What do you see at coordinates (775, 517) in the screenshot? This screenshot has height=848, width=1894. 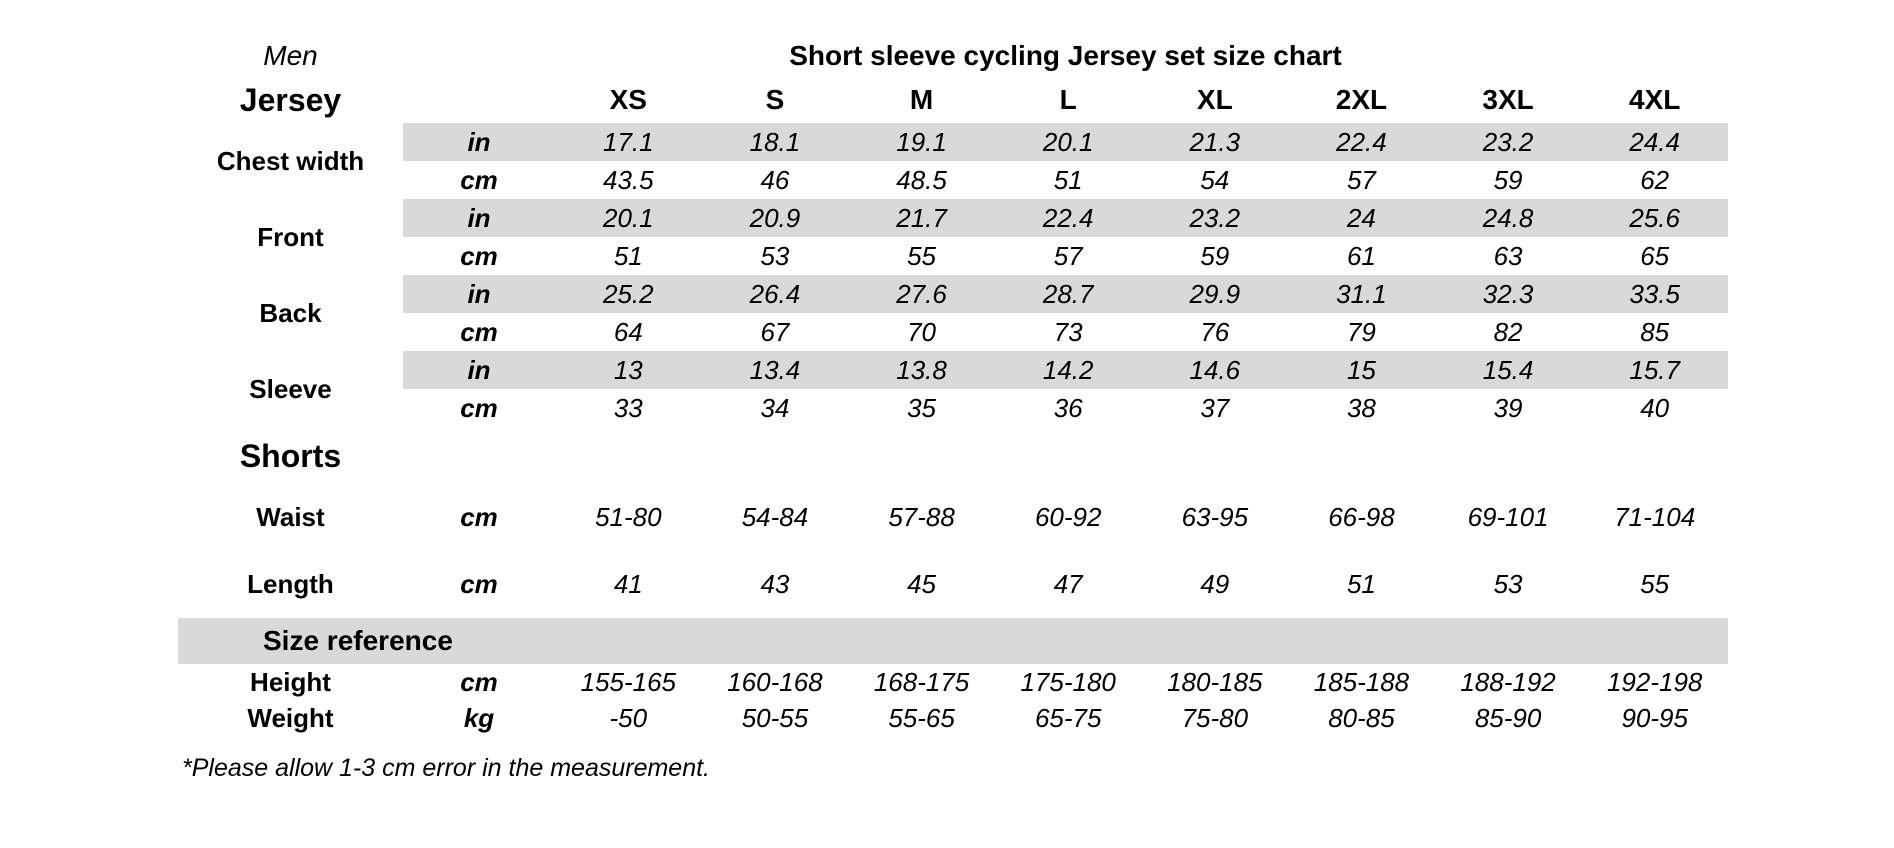 I see `value-cell: 54-84` at bounding box center [775, 517].